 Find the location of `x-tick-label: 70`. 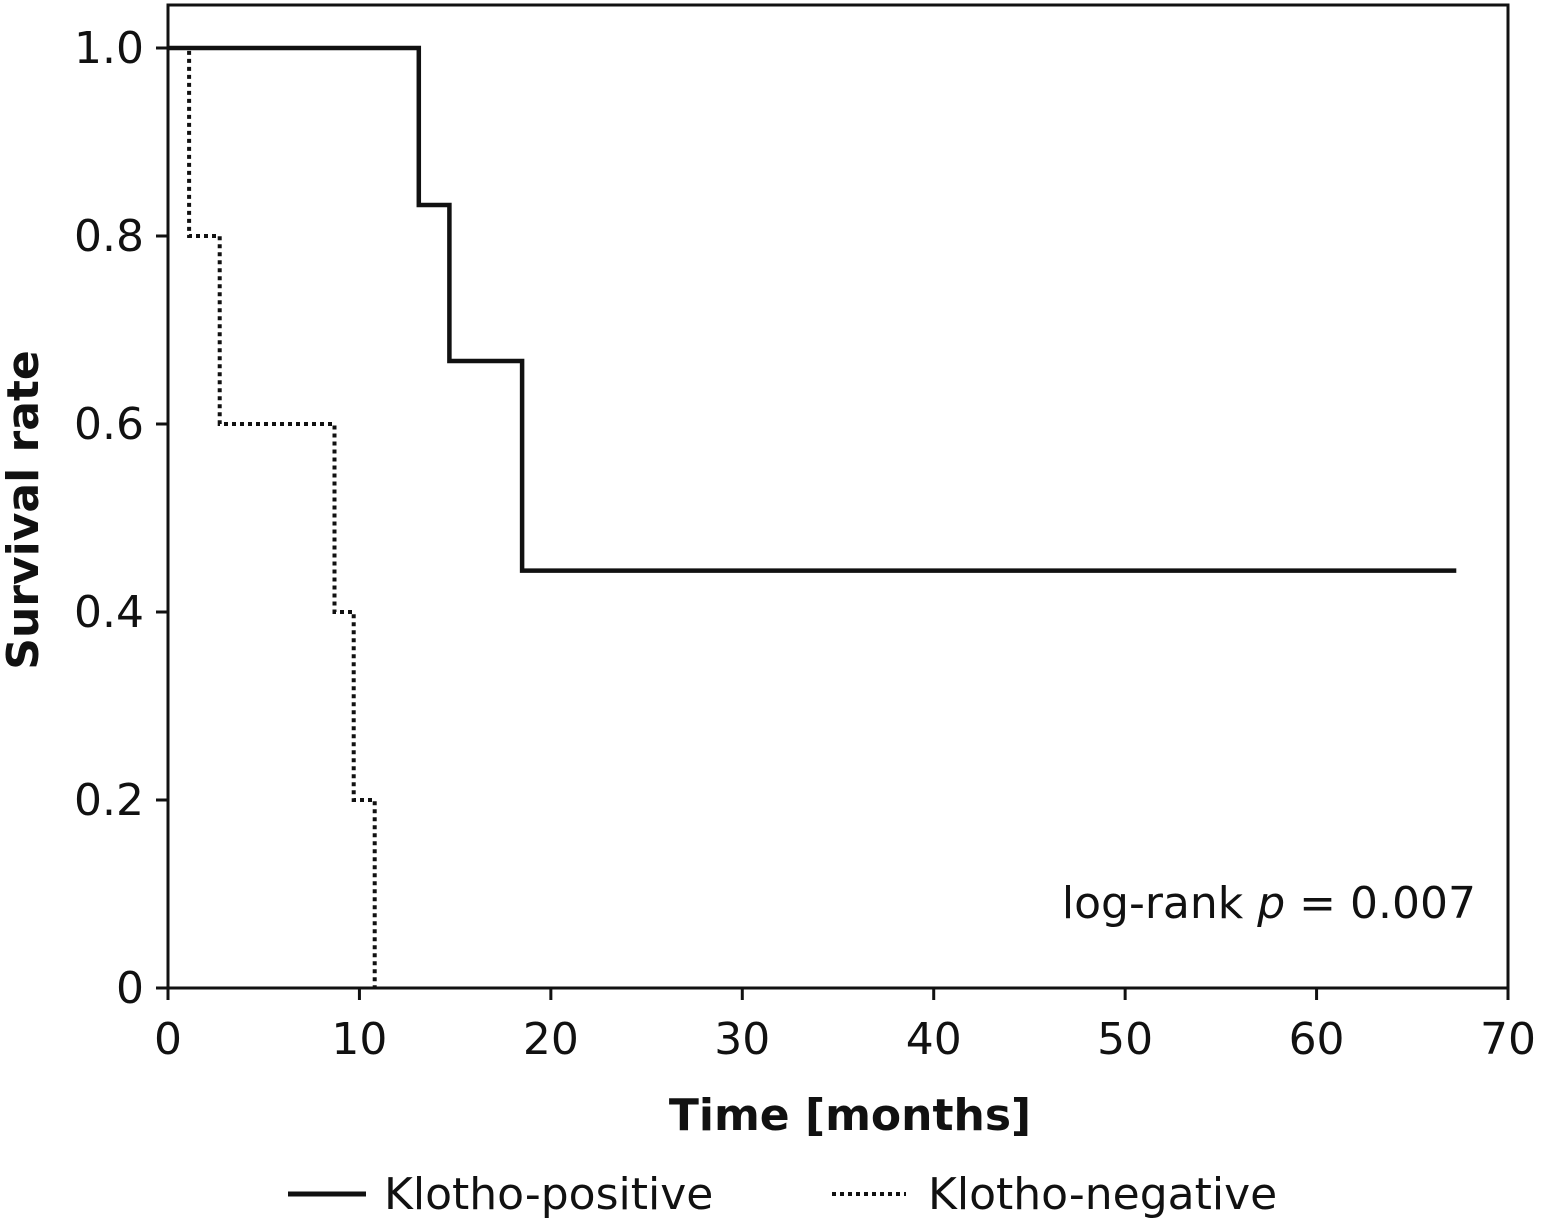

x-tick-label: 70 is located at coordinates (1508, 1039).